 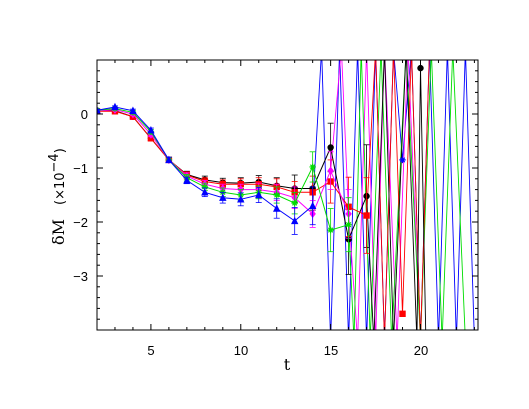 I want to click on x-tick-label: 10, so click(x=241, y=350).